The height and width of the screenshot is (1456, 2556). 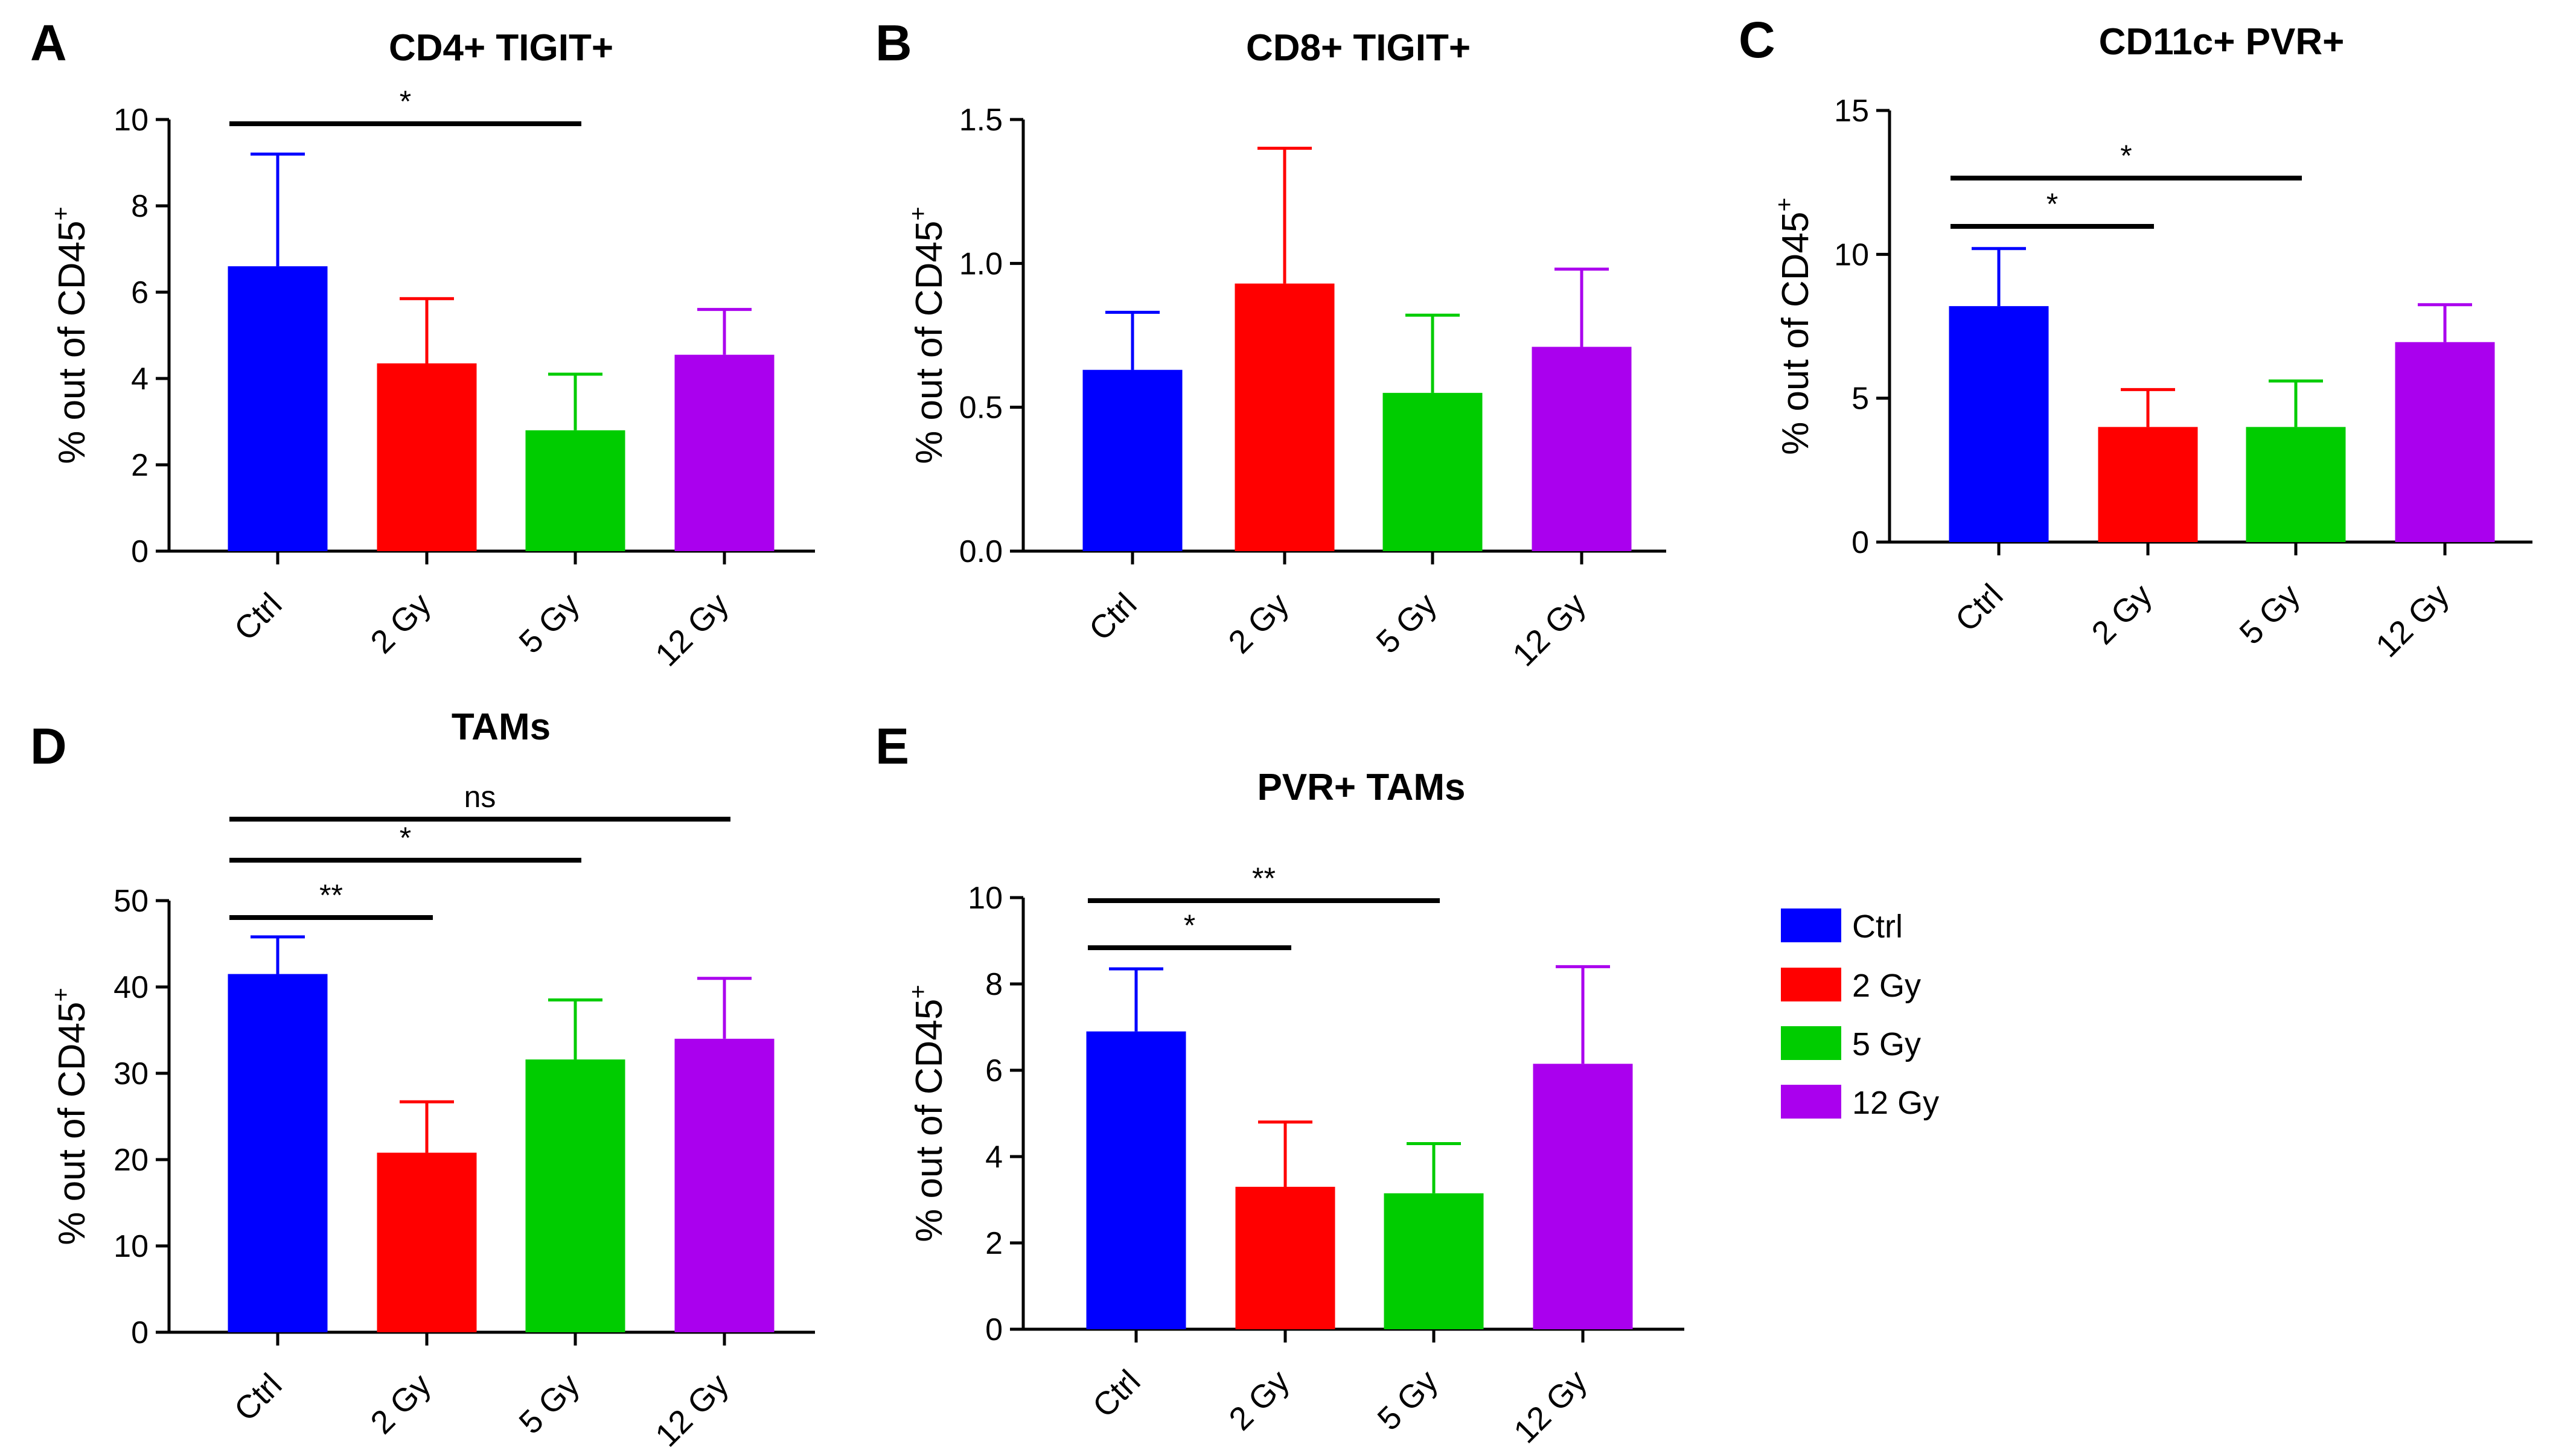 What do you see at coordinates (1886, 986) in the screenshot?
I see `legend-label-2gy: 2 Gy` at bounding box center [1886, 986].